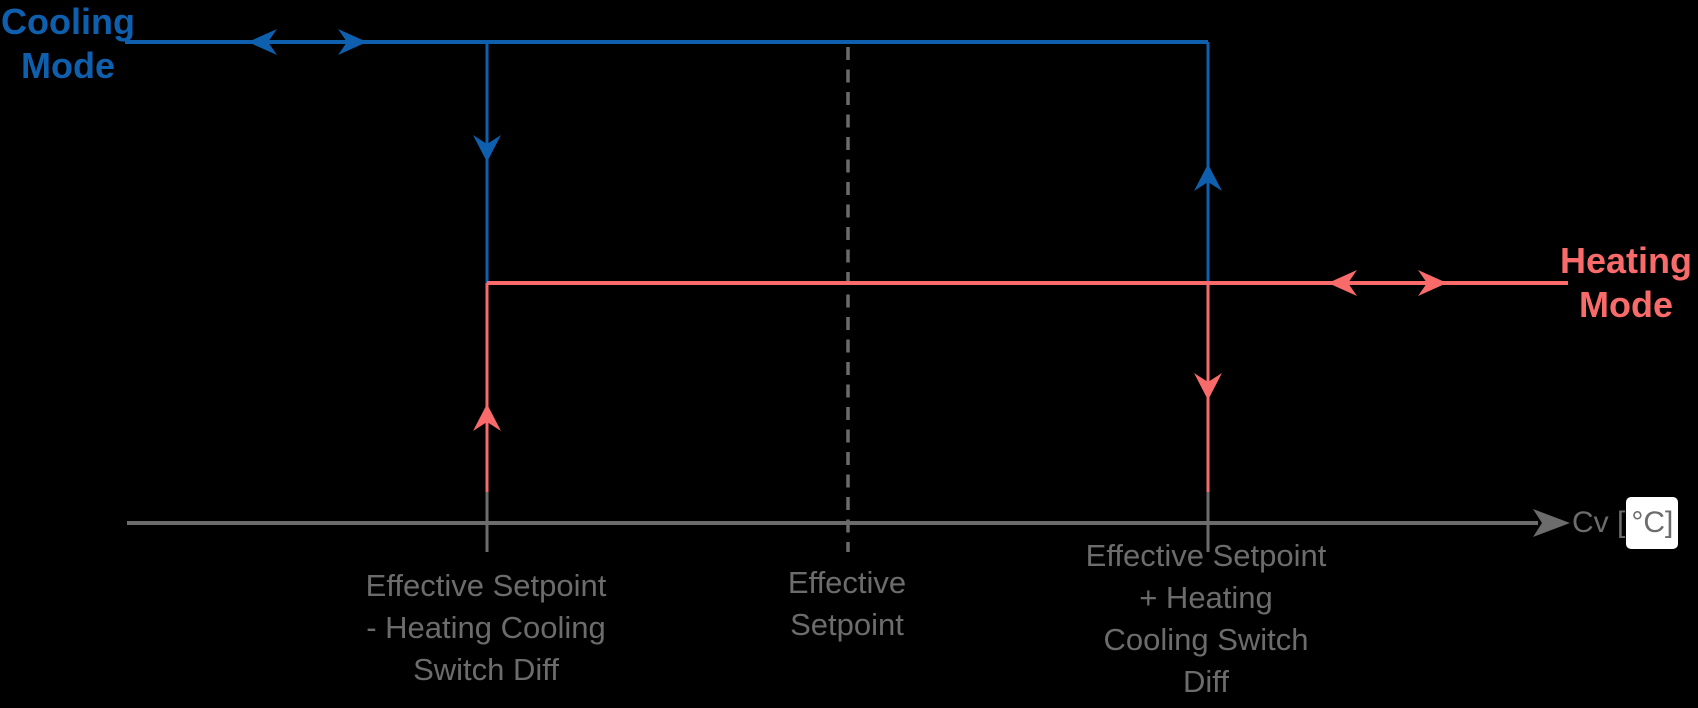  What do you see at coordinates (1206, 681) in the screenshot?
I see `tick-label-line: Diff` at bounding box center [1206, 681].